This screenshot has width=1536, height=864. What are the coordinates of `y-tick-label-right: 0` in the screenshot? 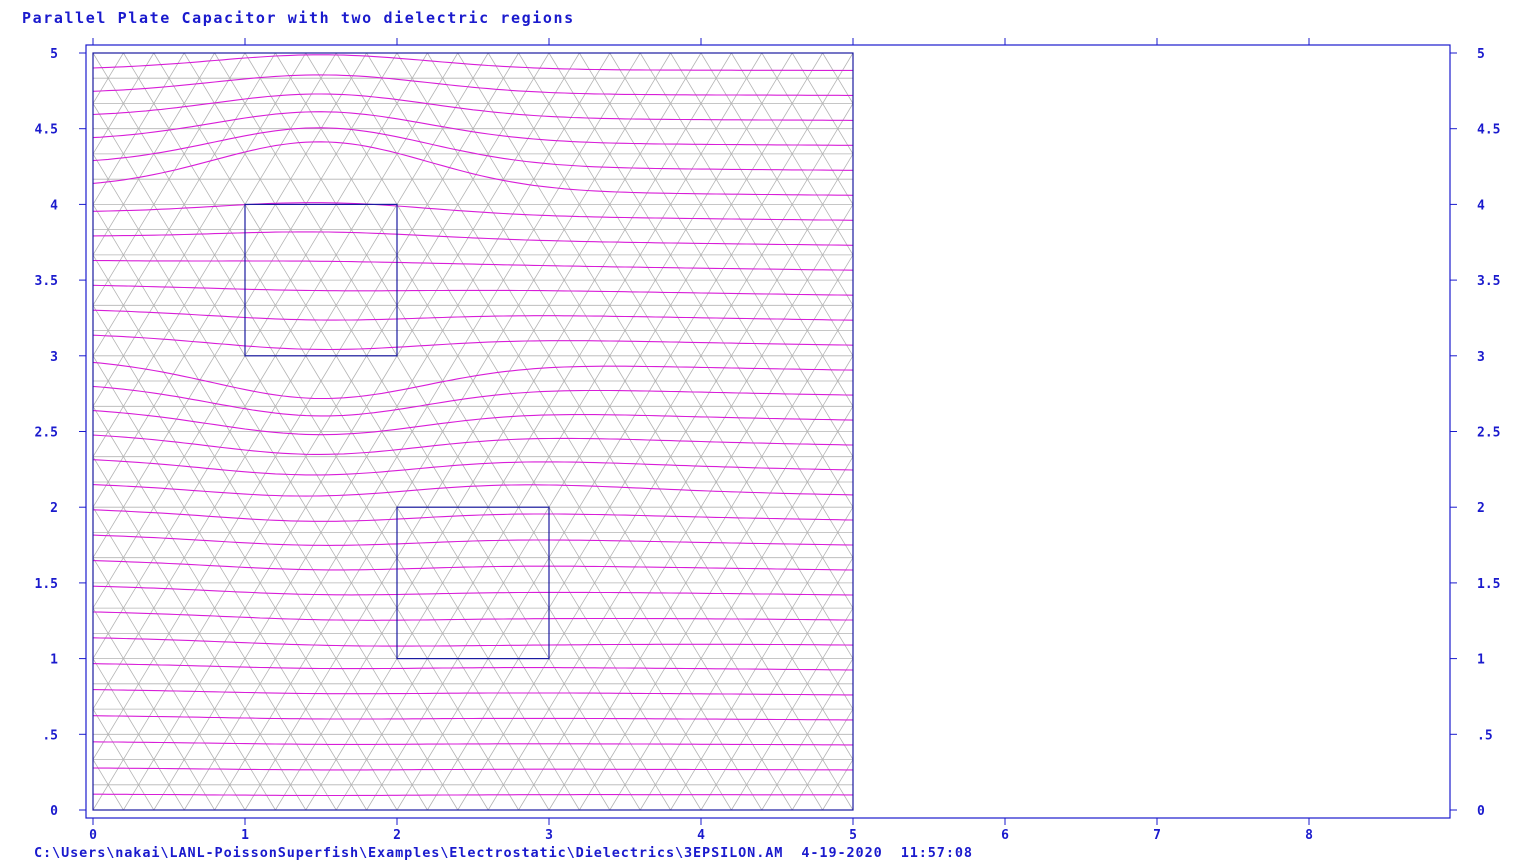 It's located at (1481, 811).